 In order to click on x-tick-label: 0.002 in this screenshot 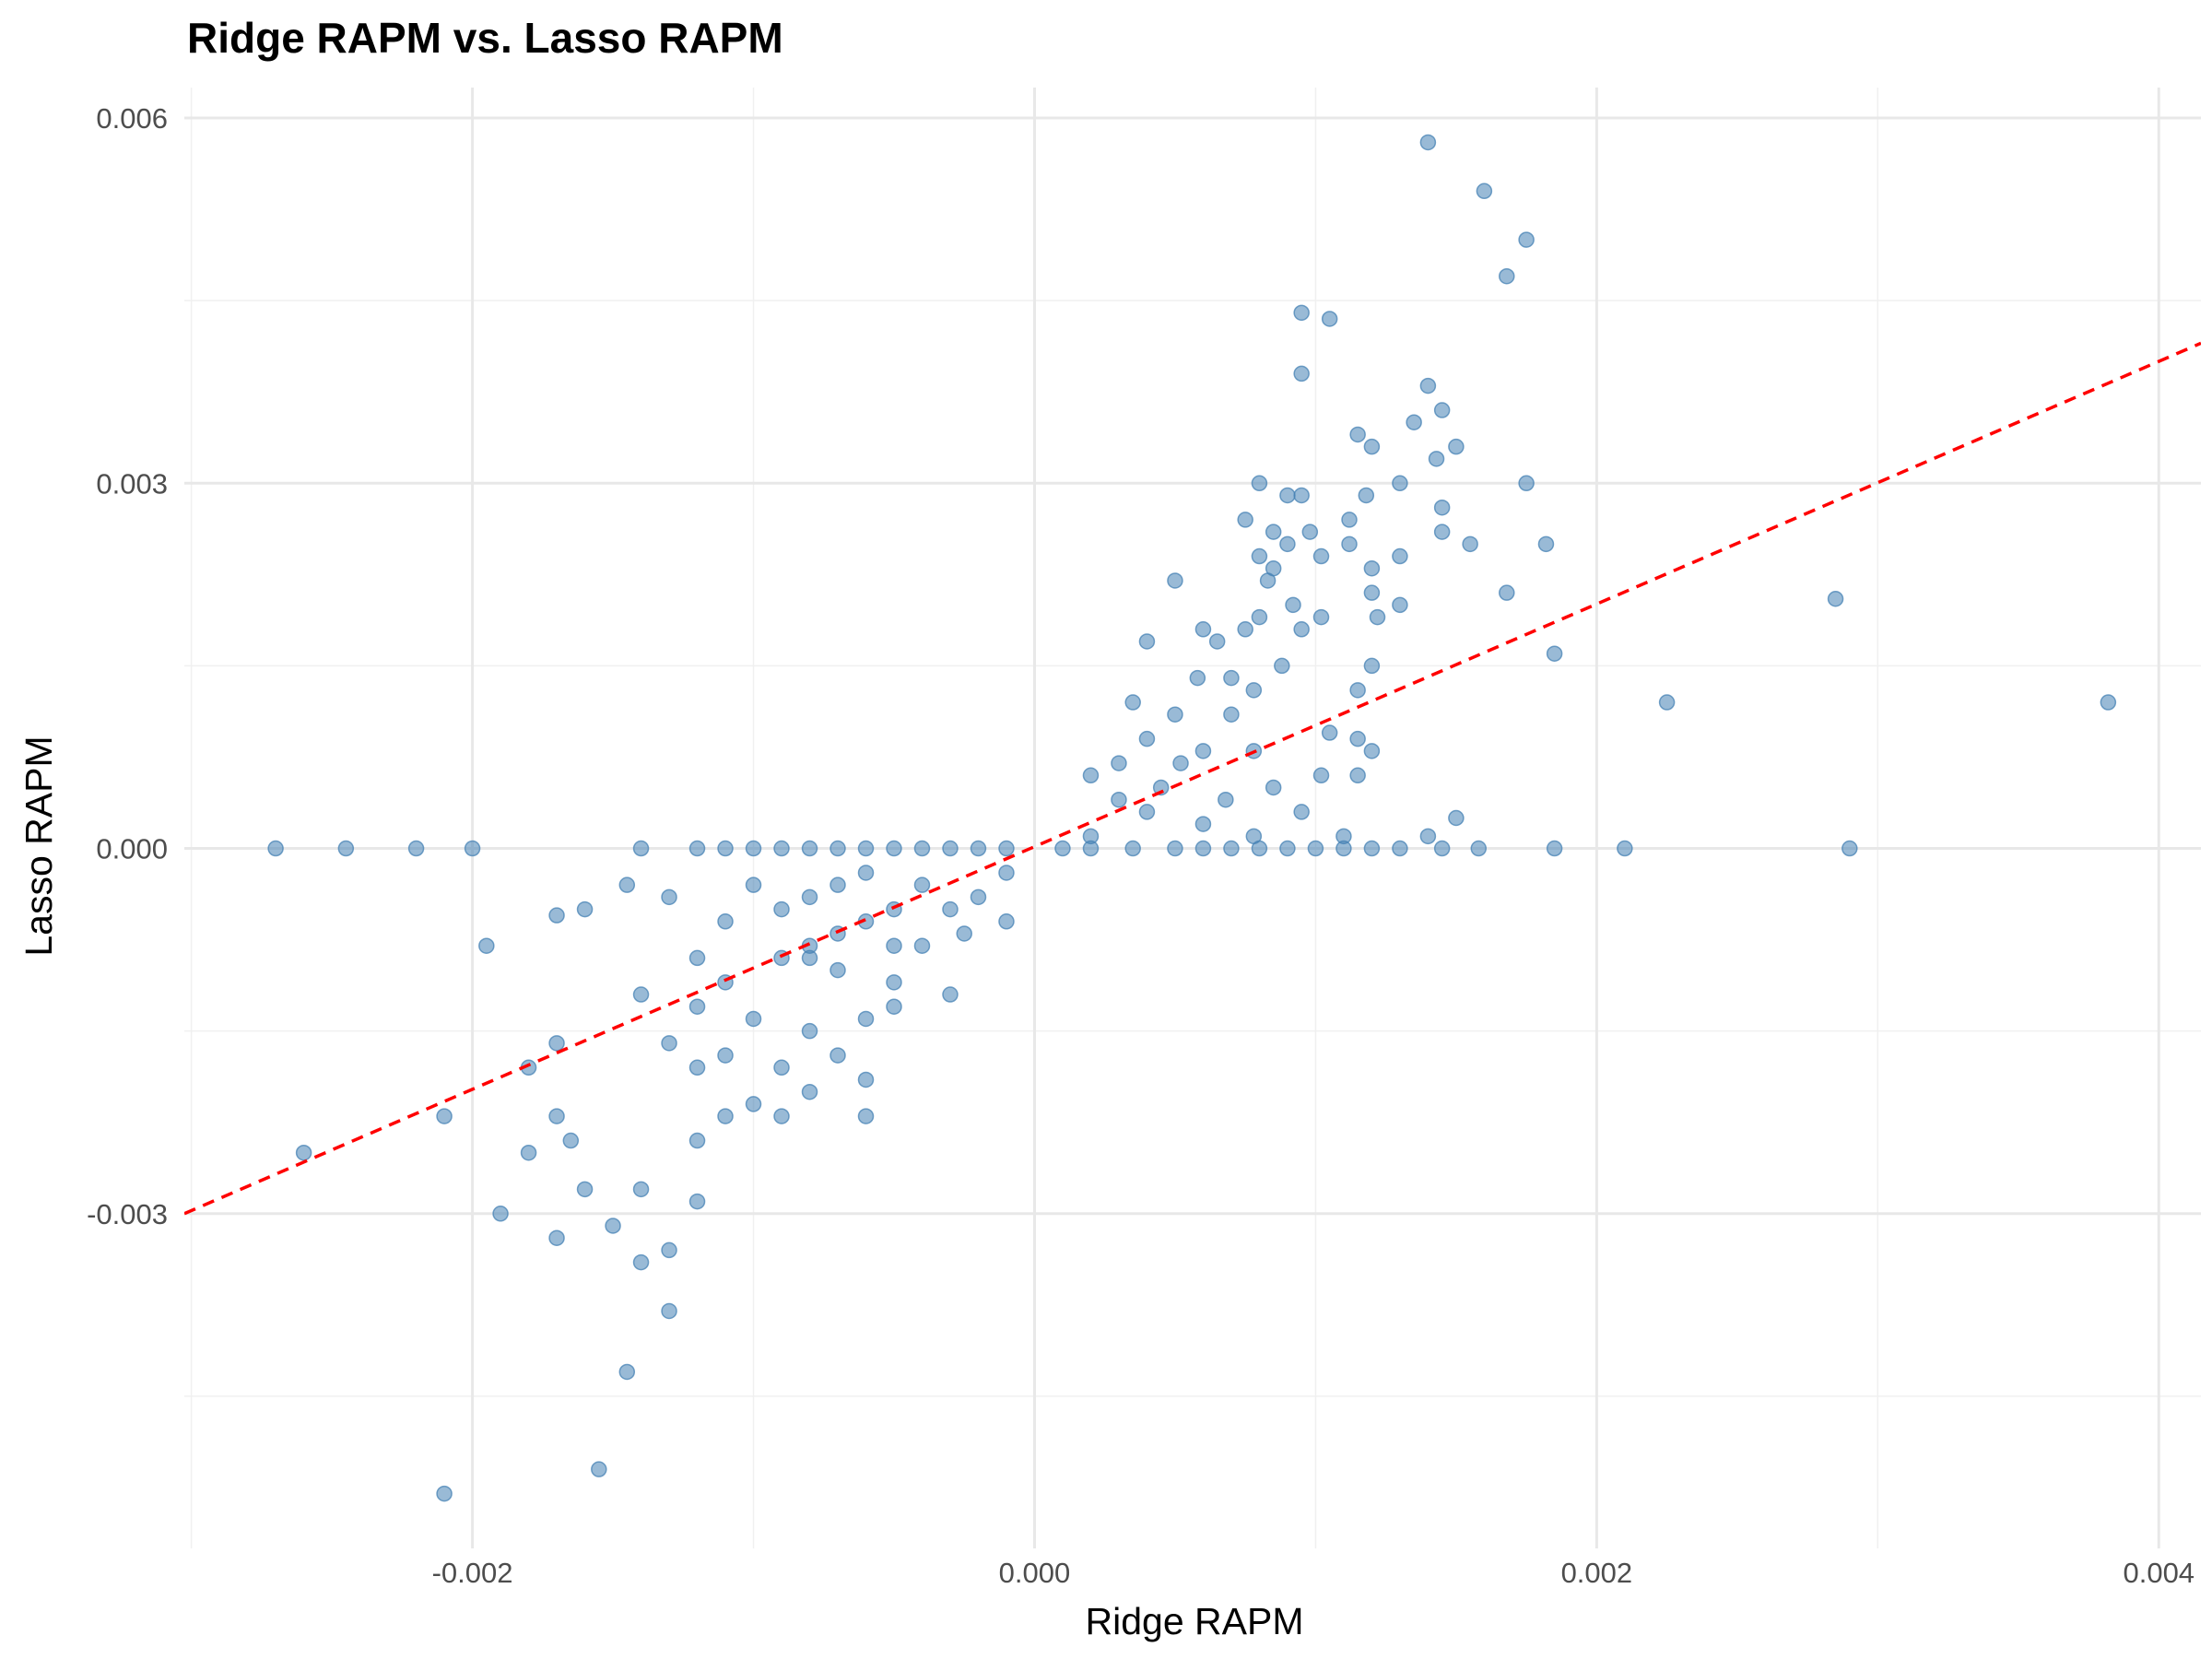, I will do `click(1597, 1573)`.